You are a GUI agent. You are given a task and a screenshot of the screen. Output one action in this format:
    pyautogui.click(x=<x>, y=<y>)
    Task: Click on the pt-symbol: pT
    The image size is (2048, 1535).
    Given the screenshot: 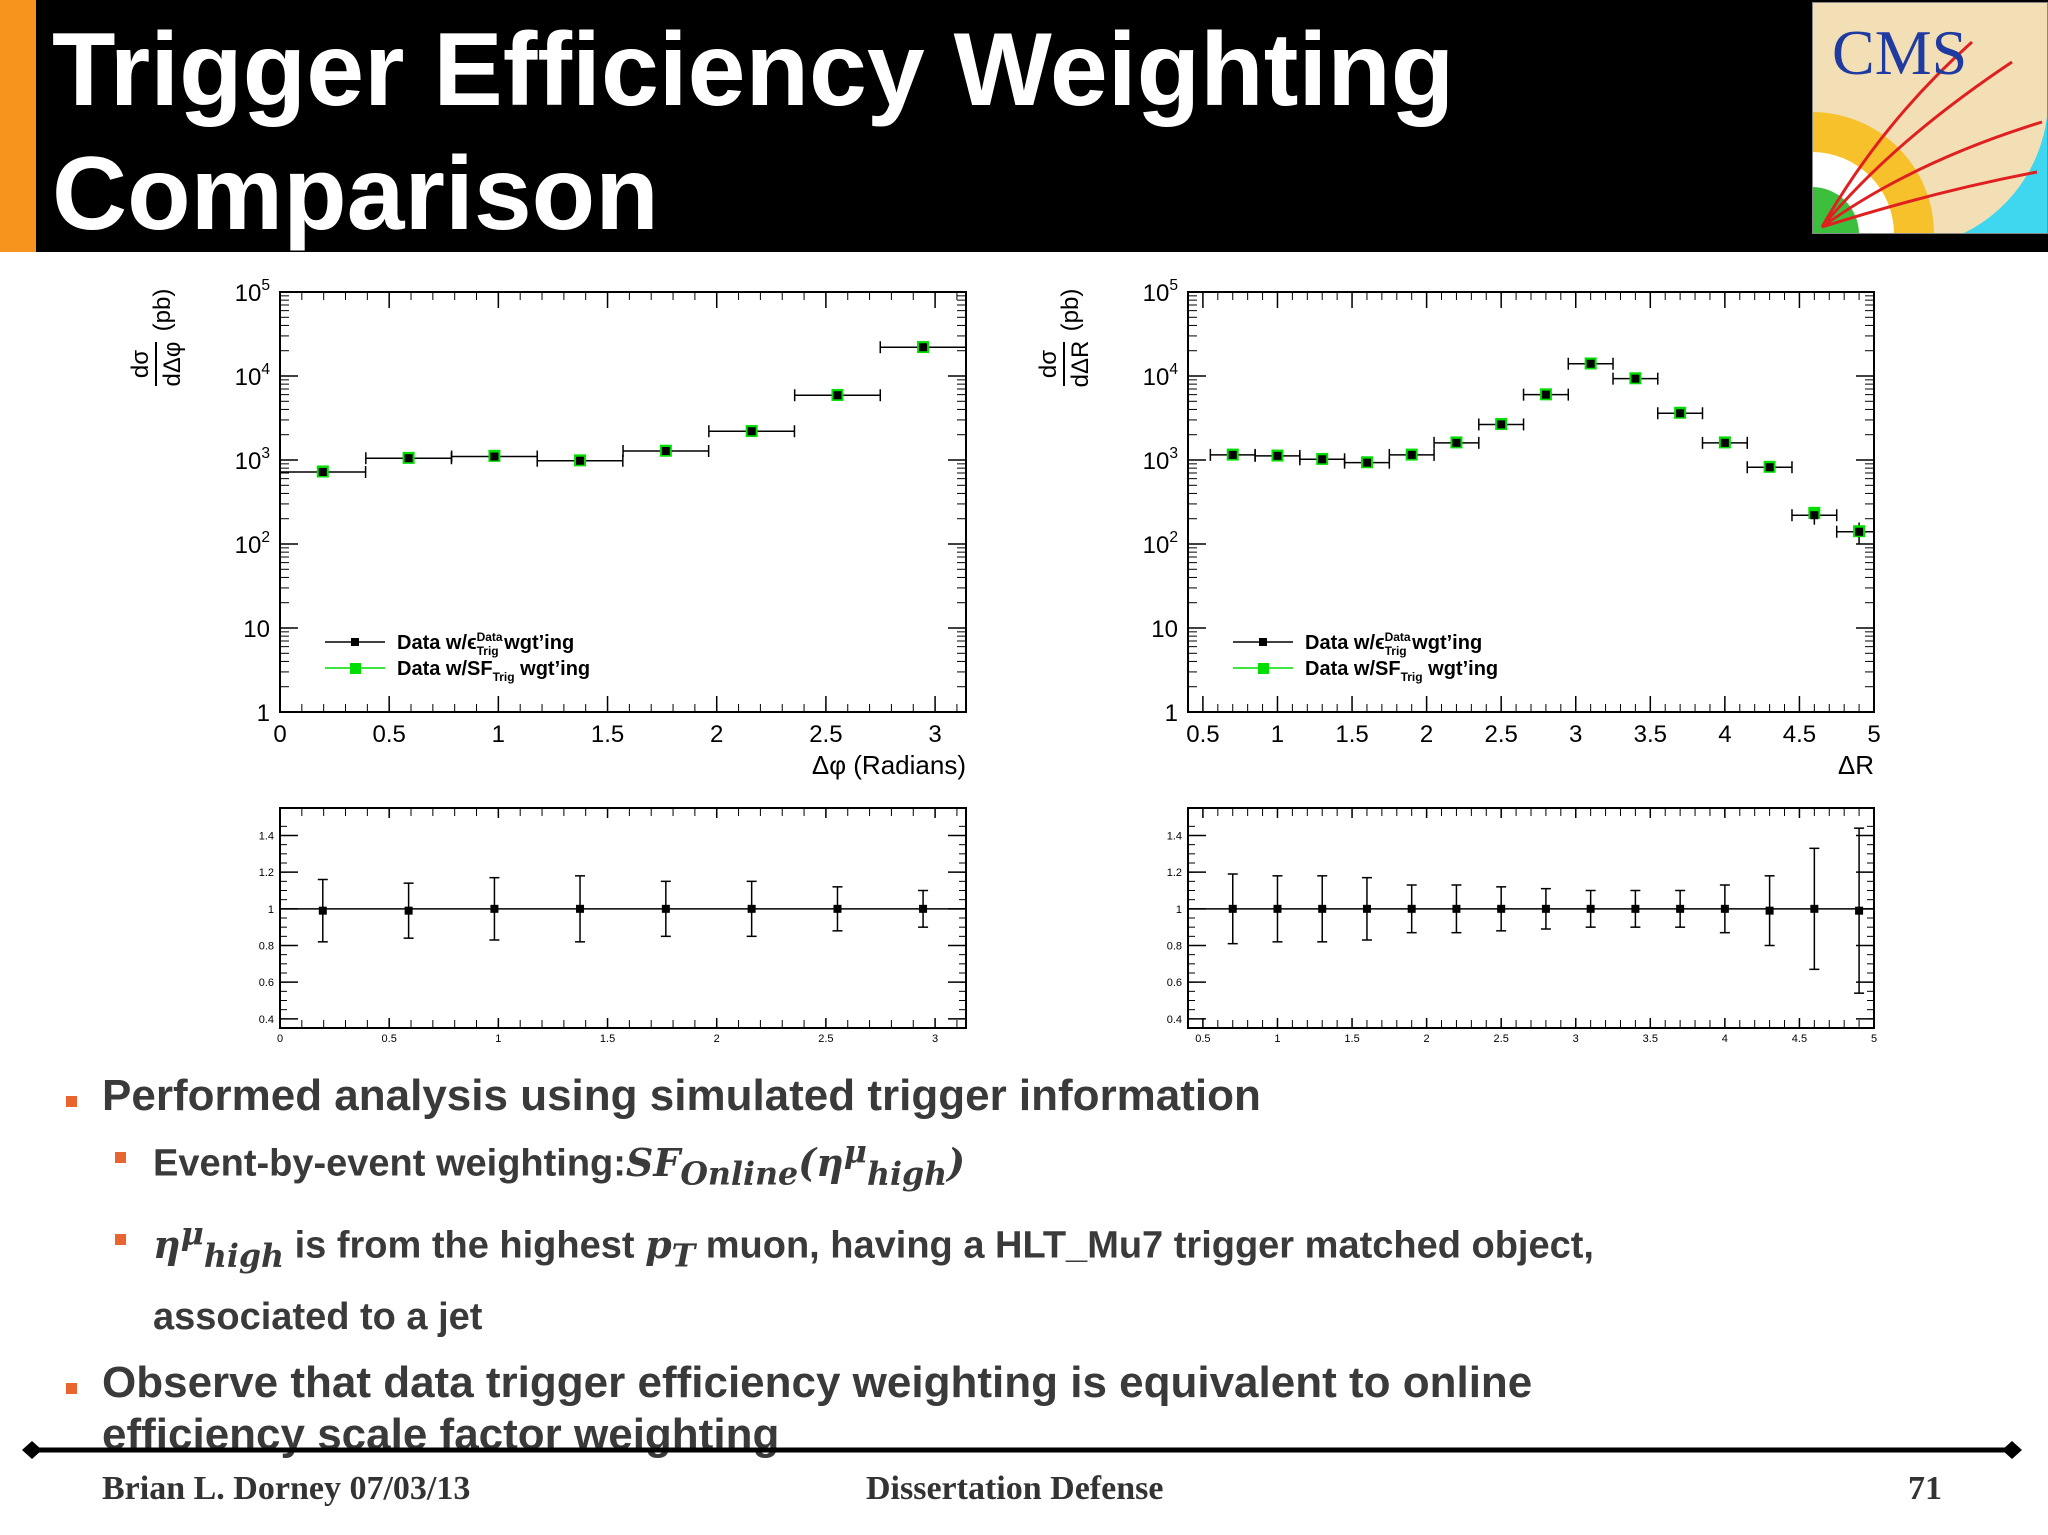 What is the action you would take?
    pyautogui.click(x=670, y=1248)
    